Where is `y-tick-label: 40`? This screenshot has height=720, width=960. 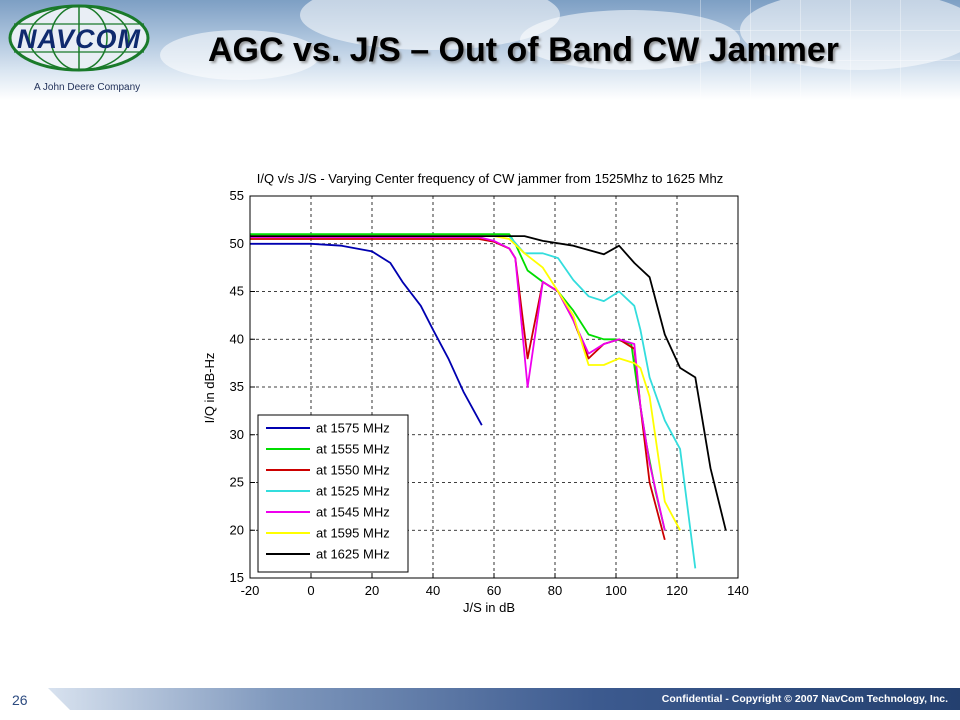
y-tick-label: 40 is located at coordinates (237, 338).